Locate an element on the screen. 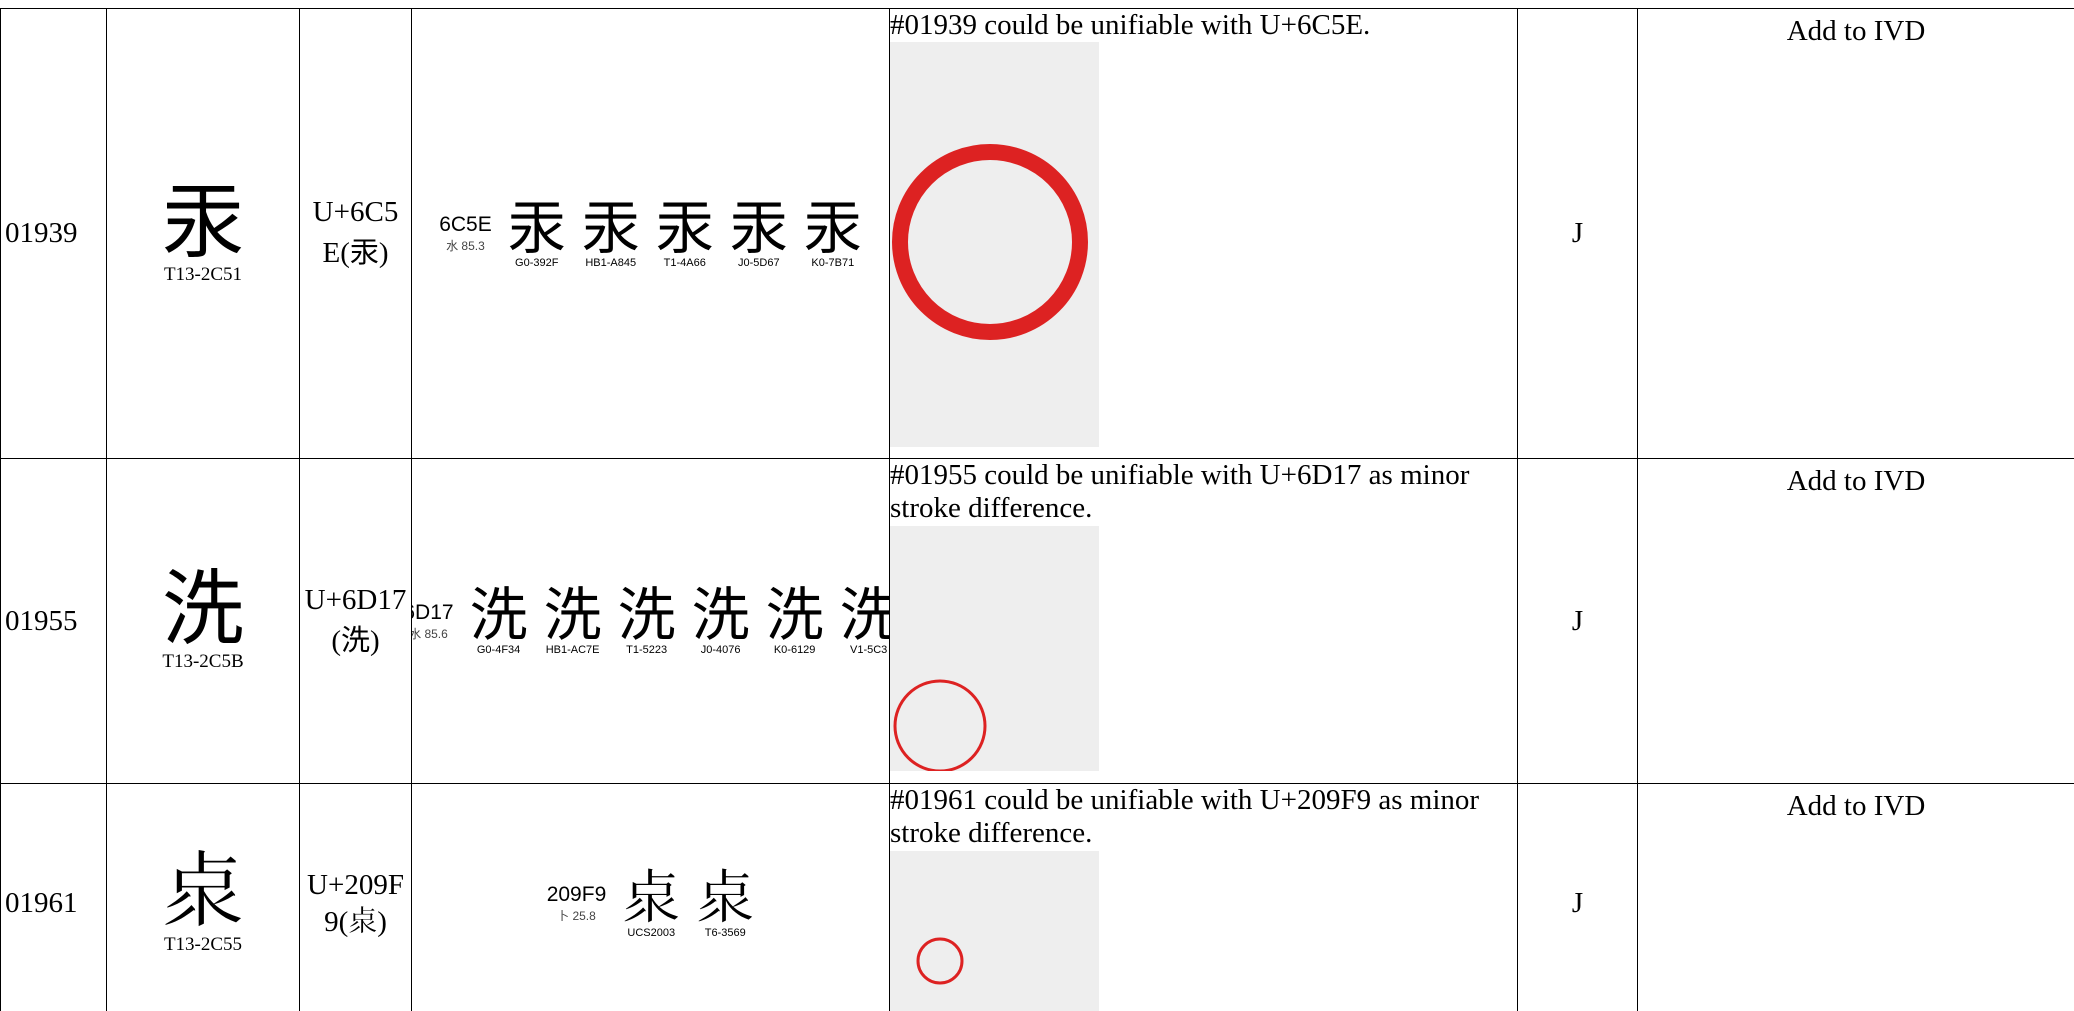 The image size is (2074, 1011). comment-cell: #01939 could be unifiable with U+6C5E. is located at coordinates (1203, 233).